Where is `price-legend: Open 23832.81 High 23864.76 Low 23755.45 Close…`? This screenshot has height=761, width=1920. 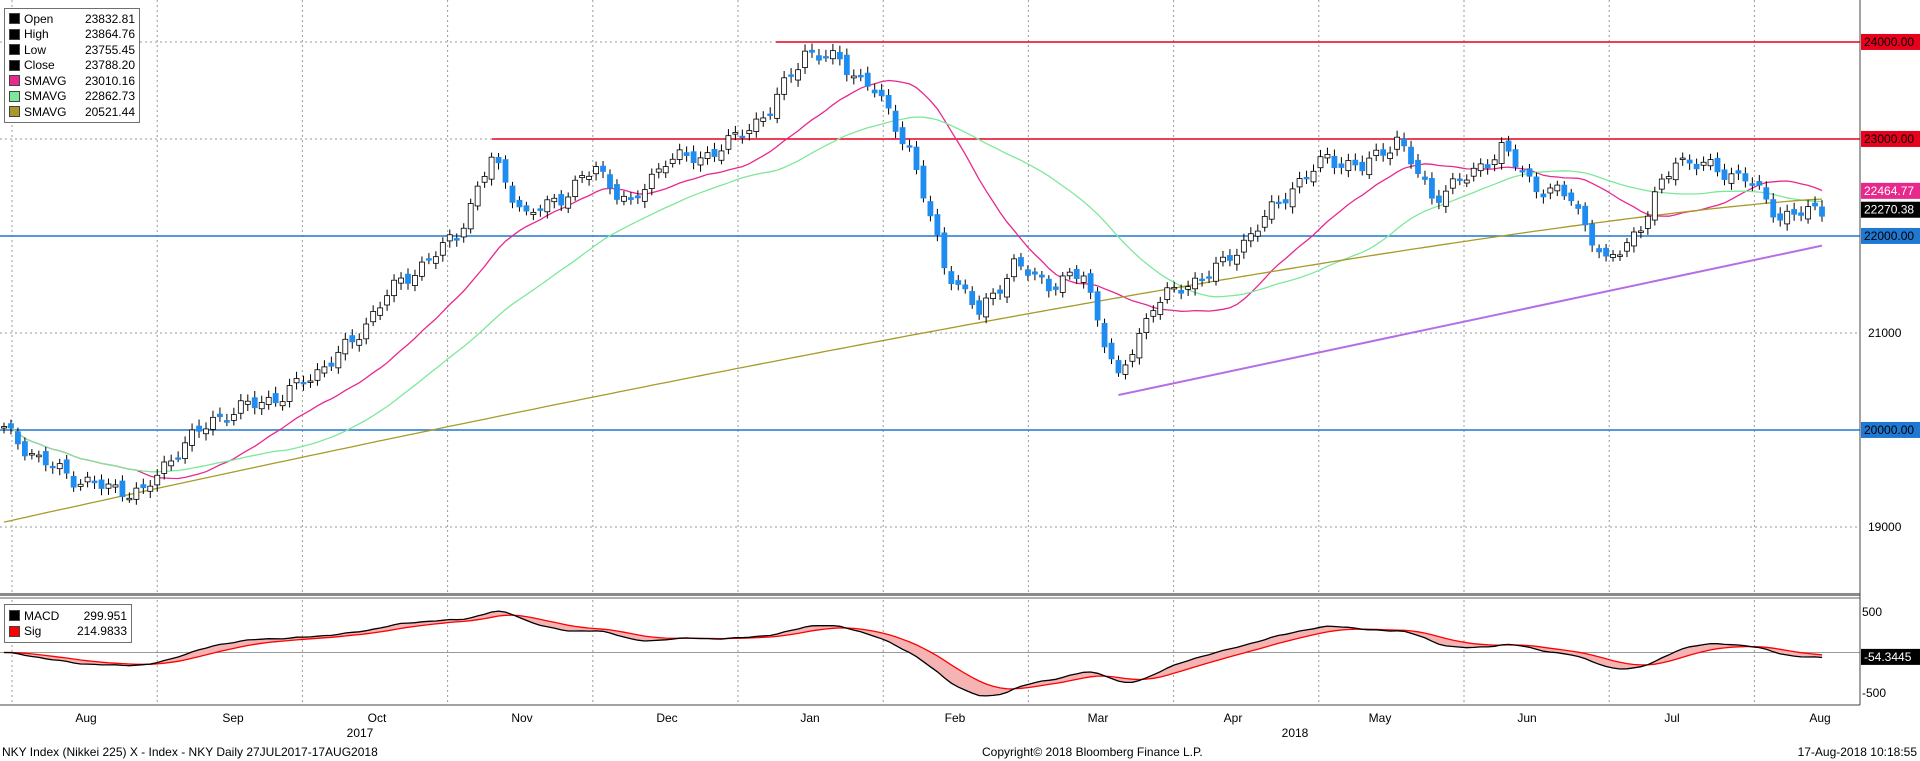 price-legend: Open 23832.81 High 23864.76 Low 23755.45 Close… is located at coordinates (72, 65).